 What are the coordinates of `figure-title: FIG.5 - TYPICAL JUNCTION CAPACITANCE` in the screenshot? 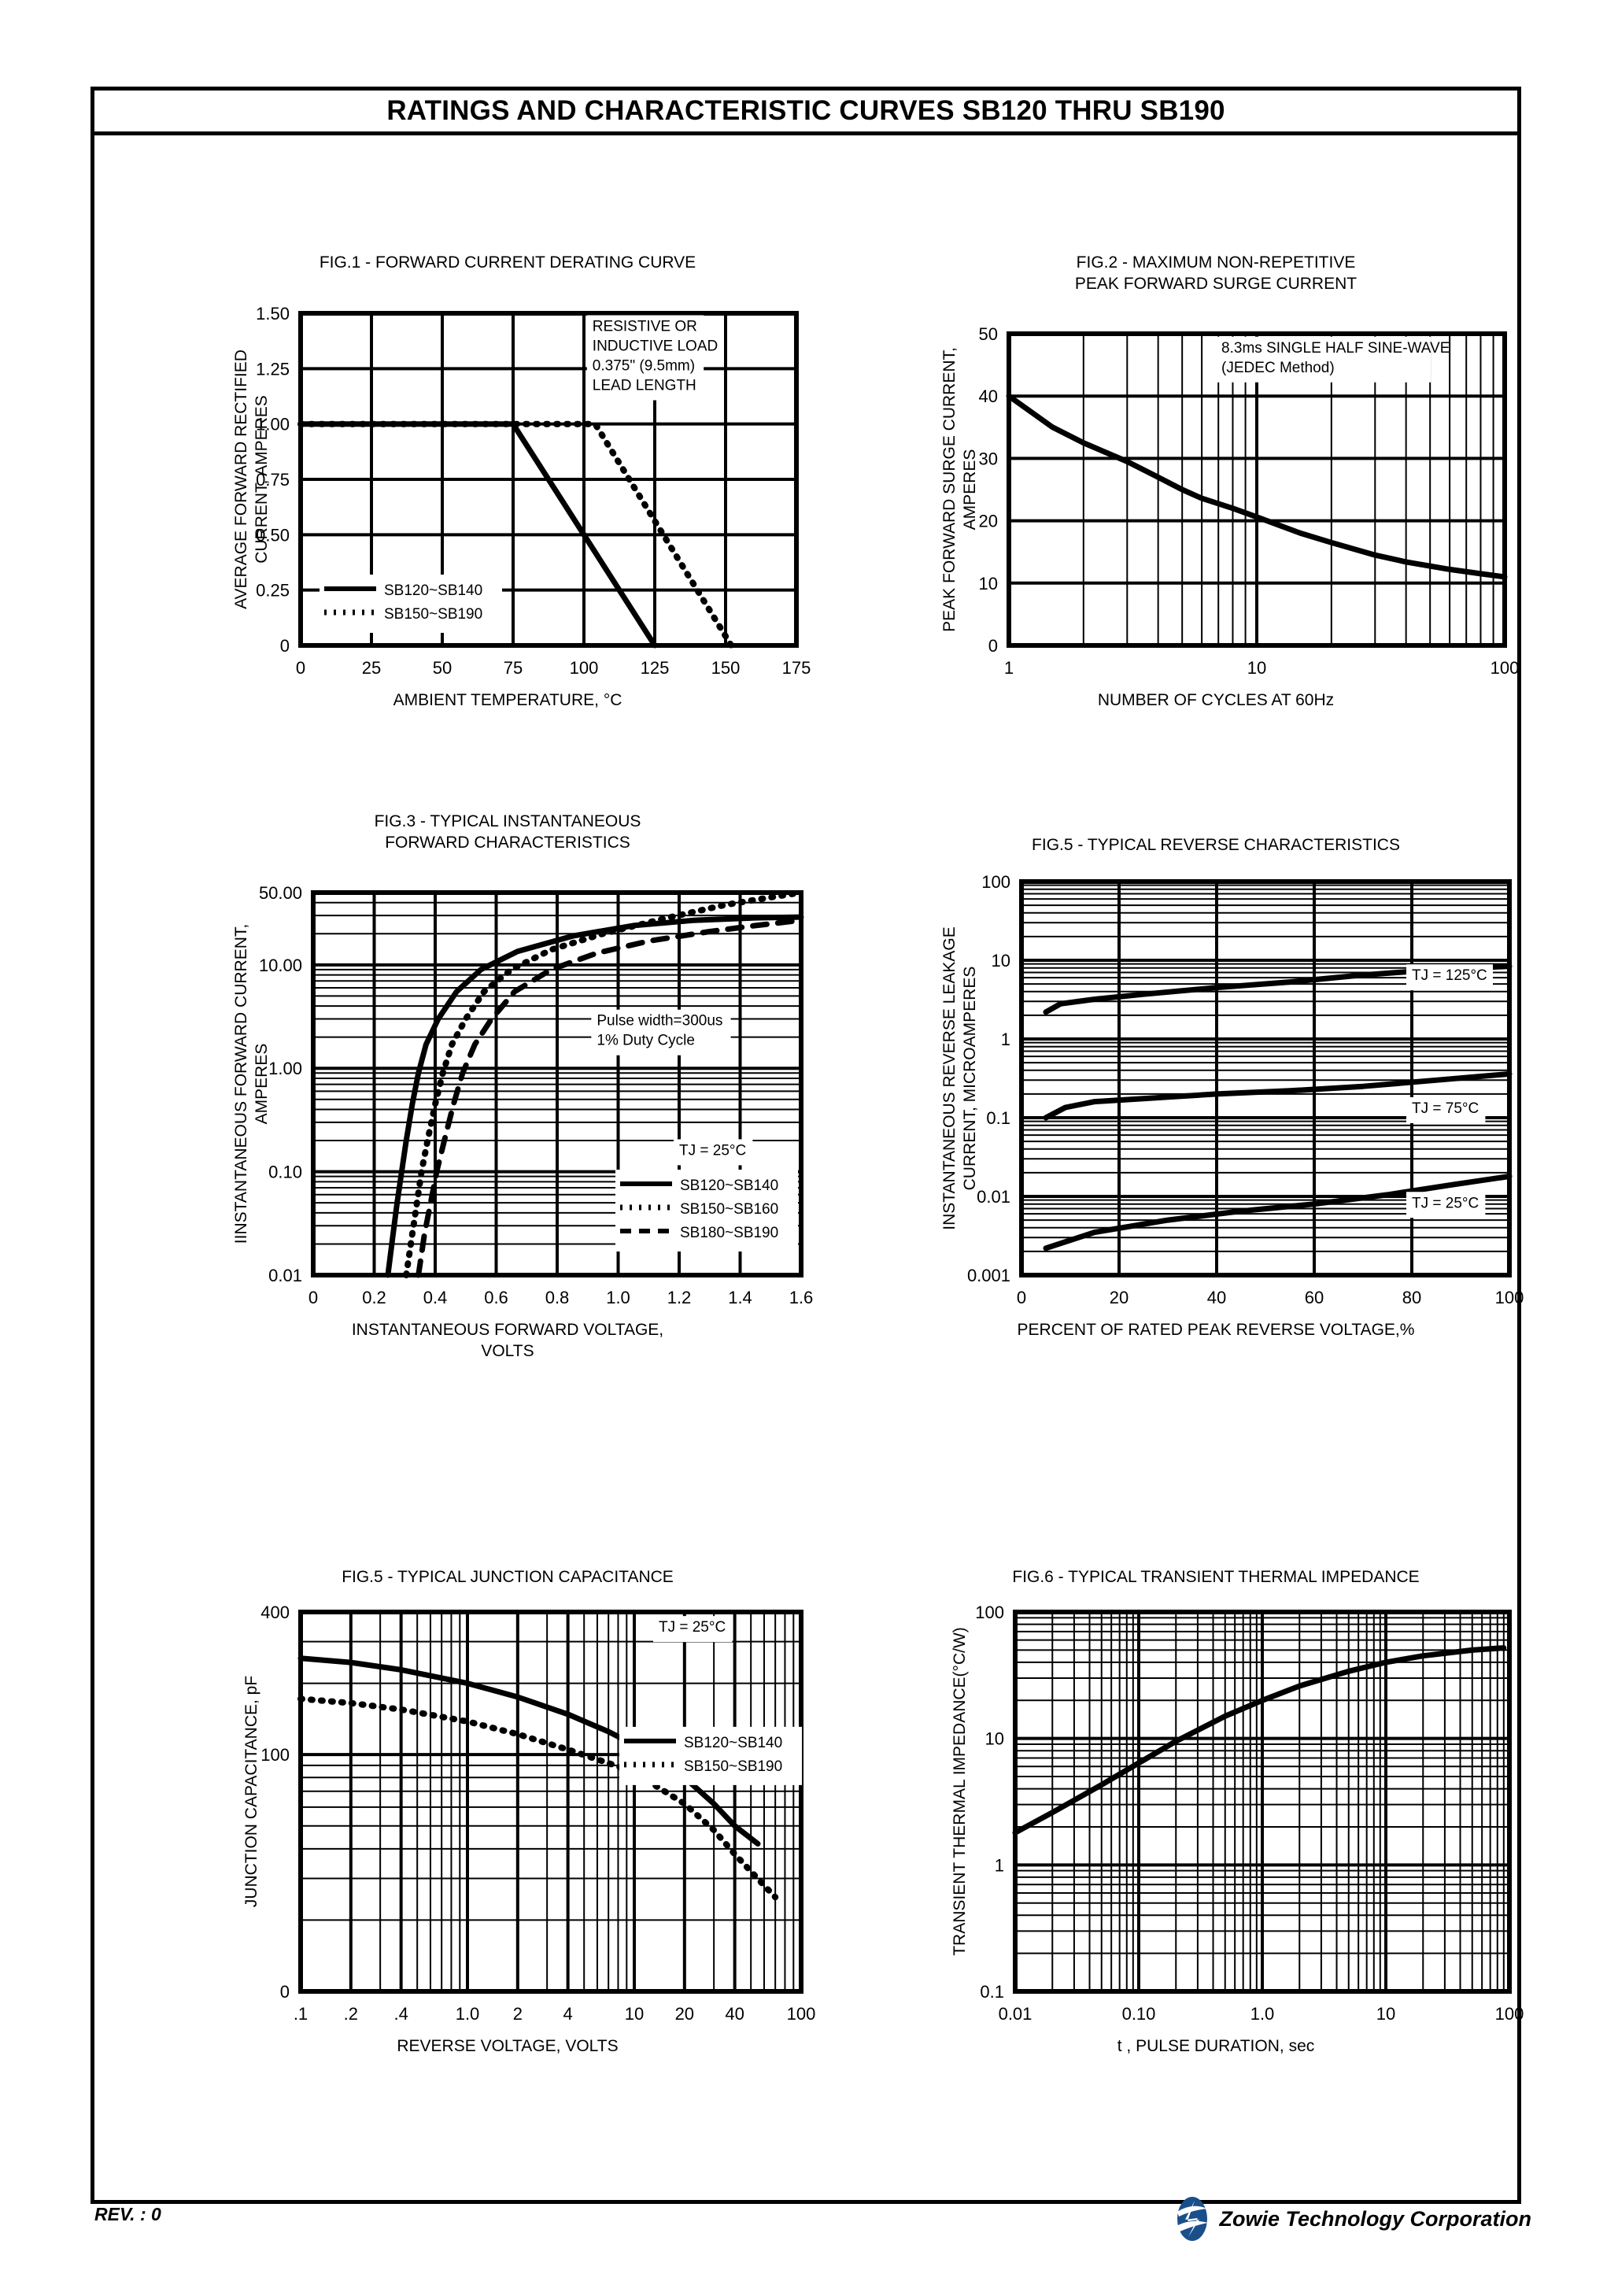 It's located at (508, 1577).